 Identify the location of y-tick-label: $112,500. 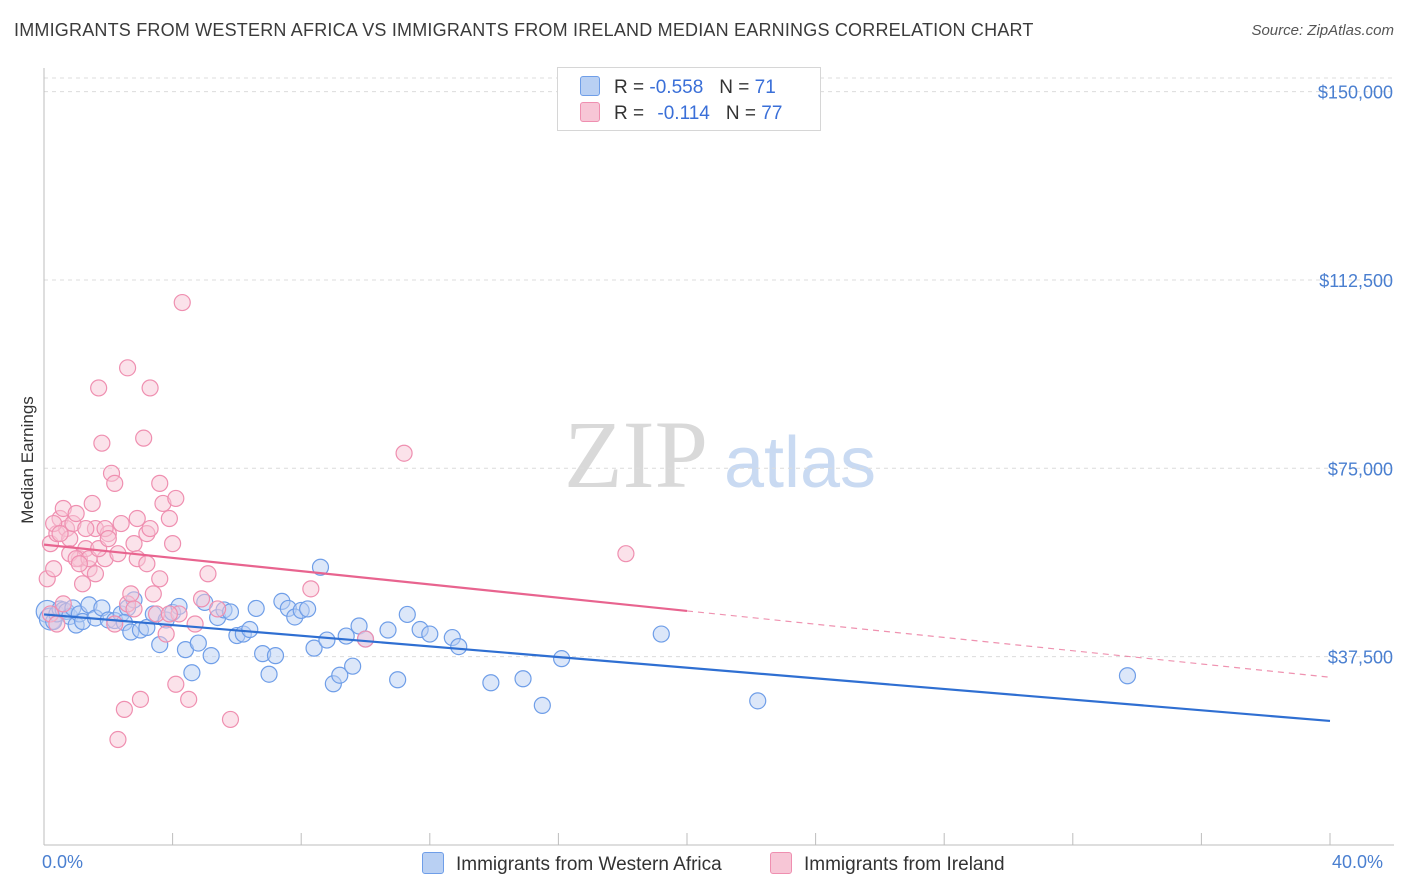
(1356, 281).